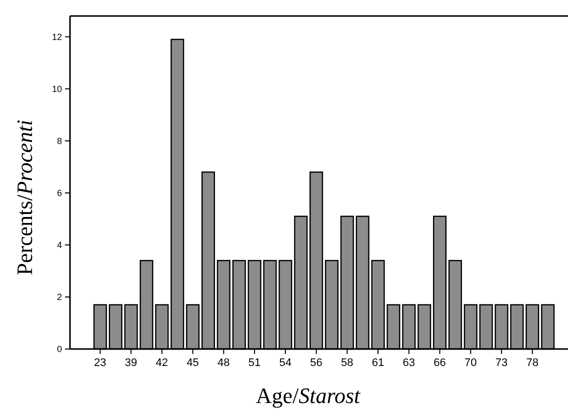  What do you see at coordinates (224, 363) in the screenshot?
I see `x-tick-label: 48` at bounding box center [224, 363].